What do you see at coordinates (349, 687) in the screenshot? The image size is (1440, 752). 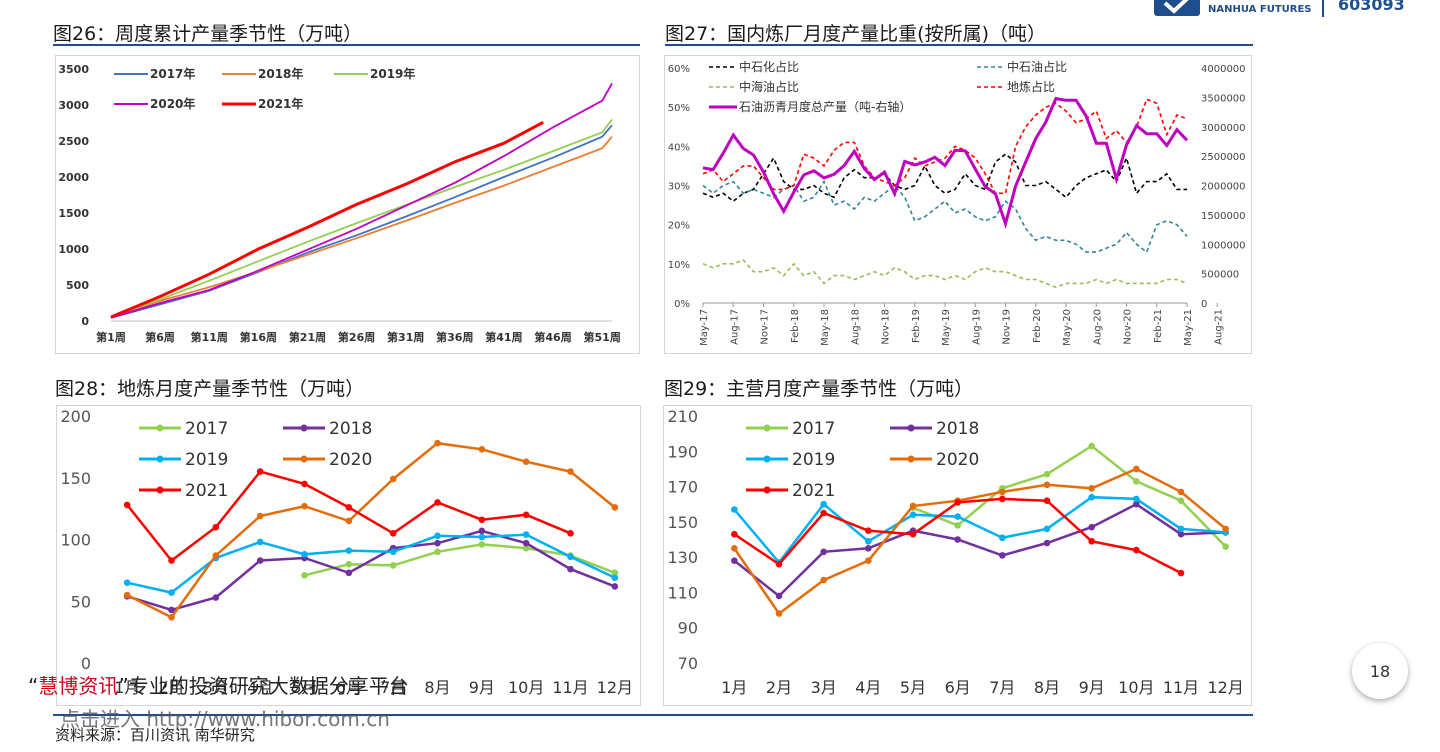 I see `fig28-x-tick-label: 6月` at bounding box center [349, 687].